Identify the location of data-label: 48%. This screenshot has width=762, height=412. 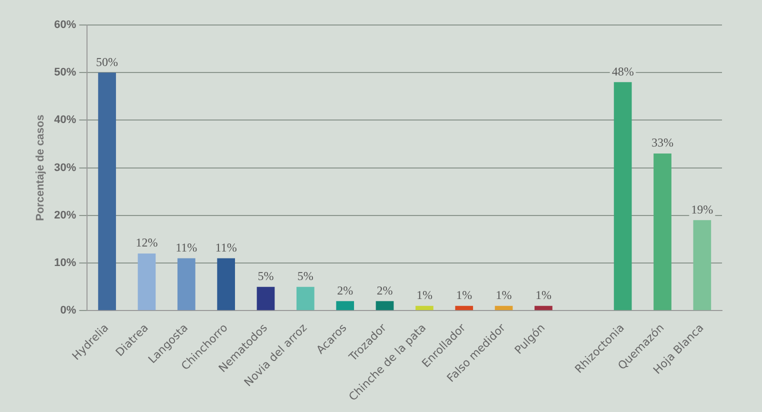
(623, 71).